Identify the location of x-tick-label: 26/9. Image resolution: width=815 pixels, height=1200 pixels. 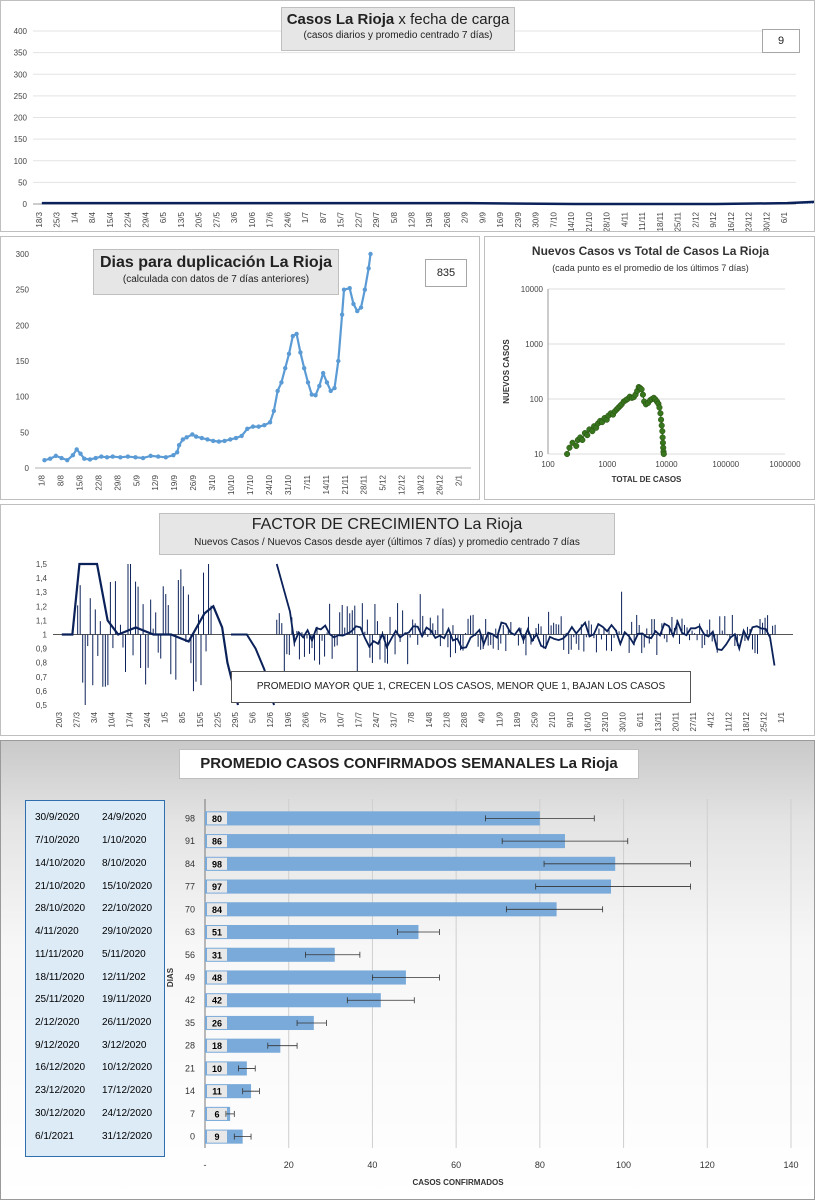
(193, 482).